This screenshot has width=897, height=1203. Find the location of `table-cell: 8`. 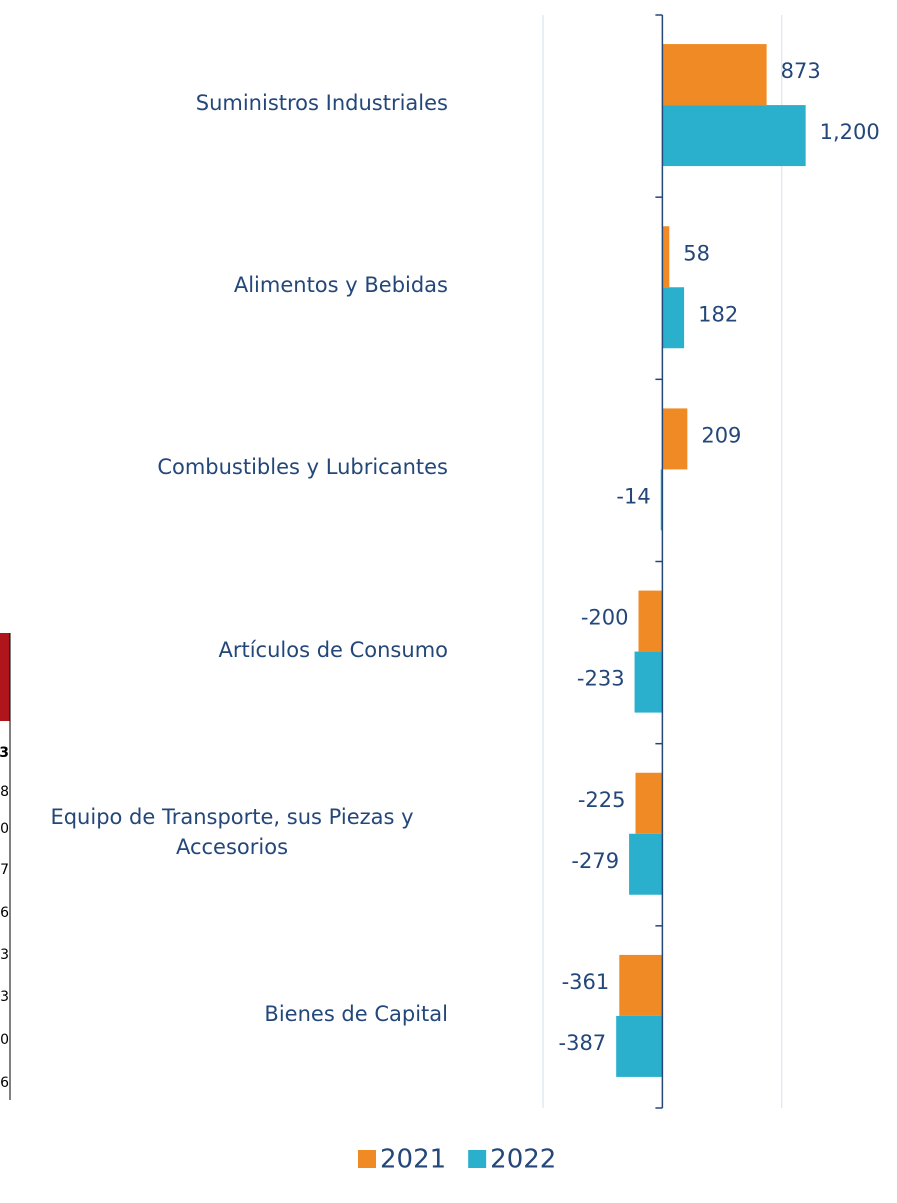

table-cell: 8 is located at coordinates (4, 792).